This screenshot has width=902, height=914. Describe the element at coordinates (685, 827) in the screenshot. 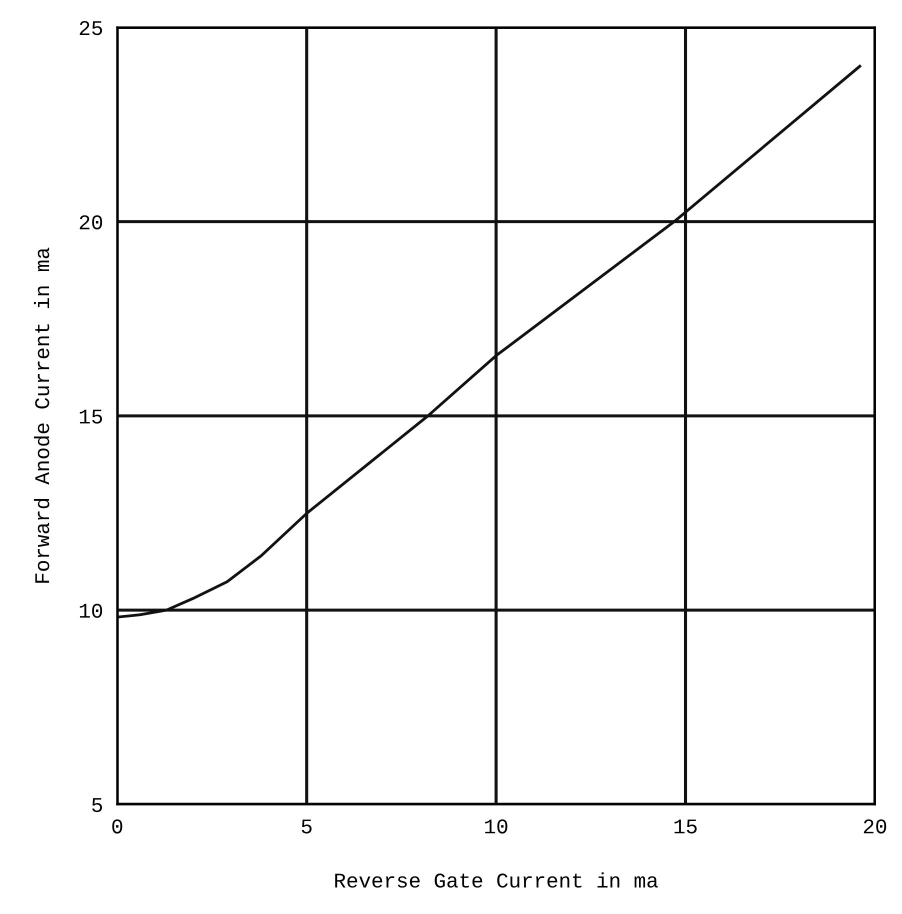

I see `x-tick-label: 15` at that location.